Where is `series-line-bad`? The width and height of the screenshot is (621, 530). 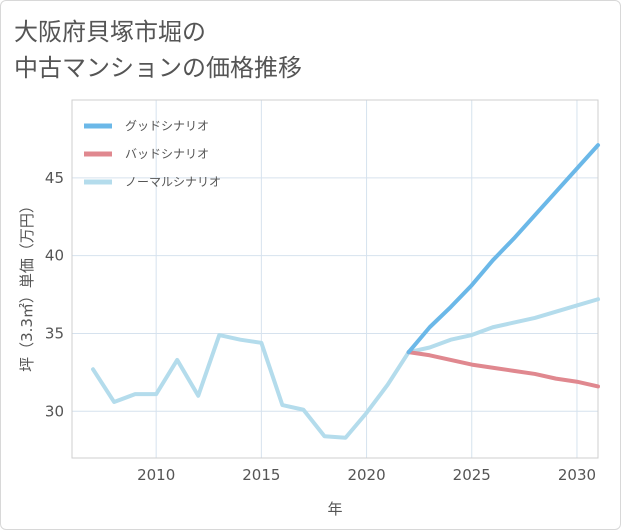 series-line-bad is located at coordinates (503, 369).